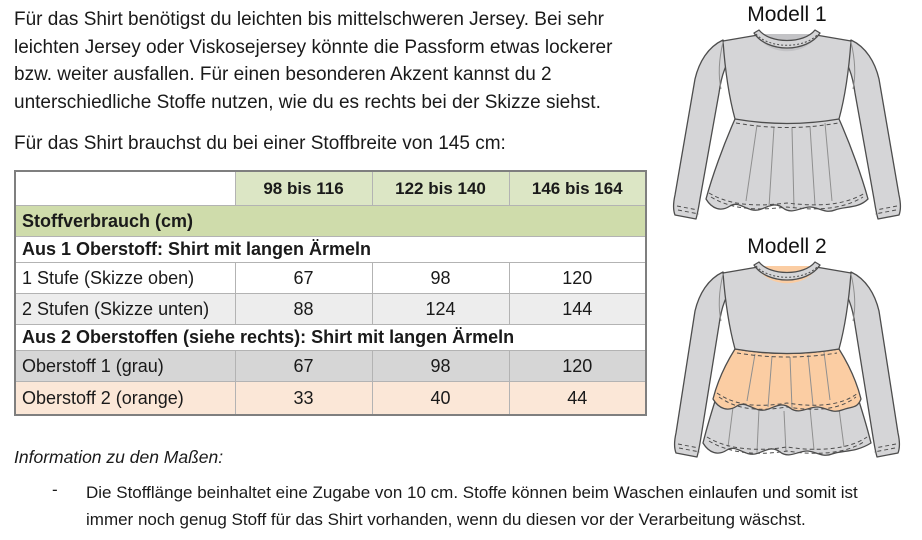 The image size is (922, 540). I want to click on table-row: Oberstoff 1 (grau) 67 98 120, so click(330, 366).